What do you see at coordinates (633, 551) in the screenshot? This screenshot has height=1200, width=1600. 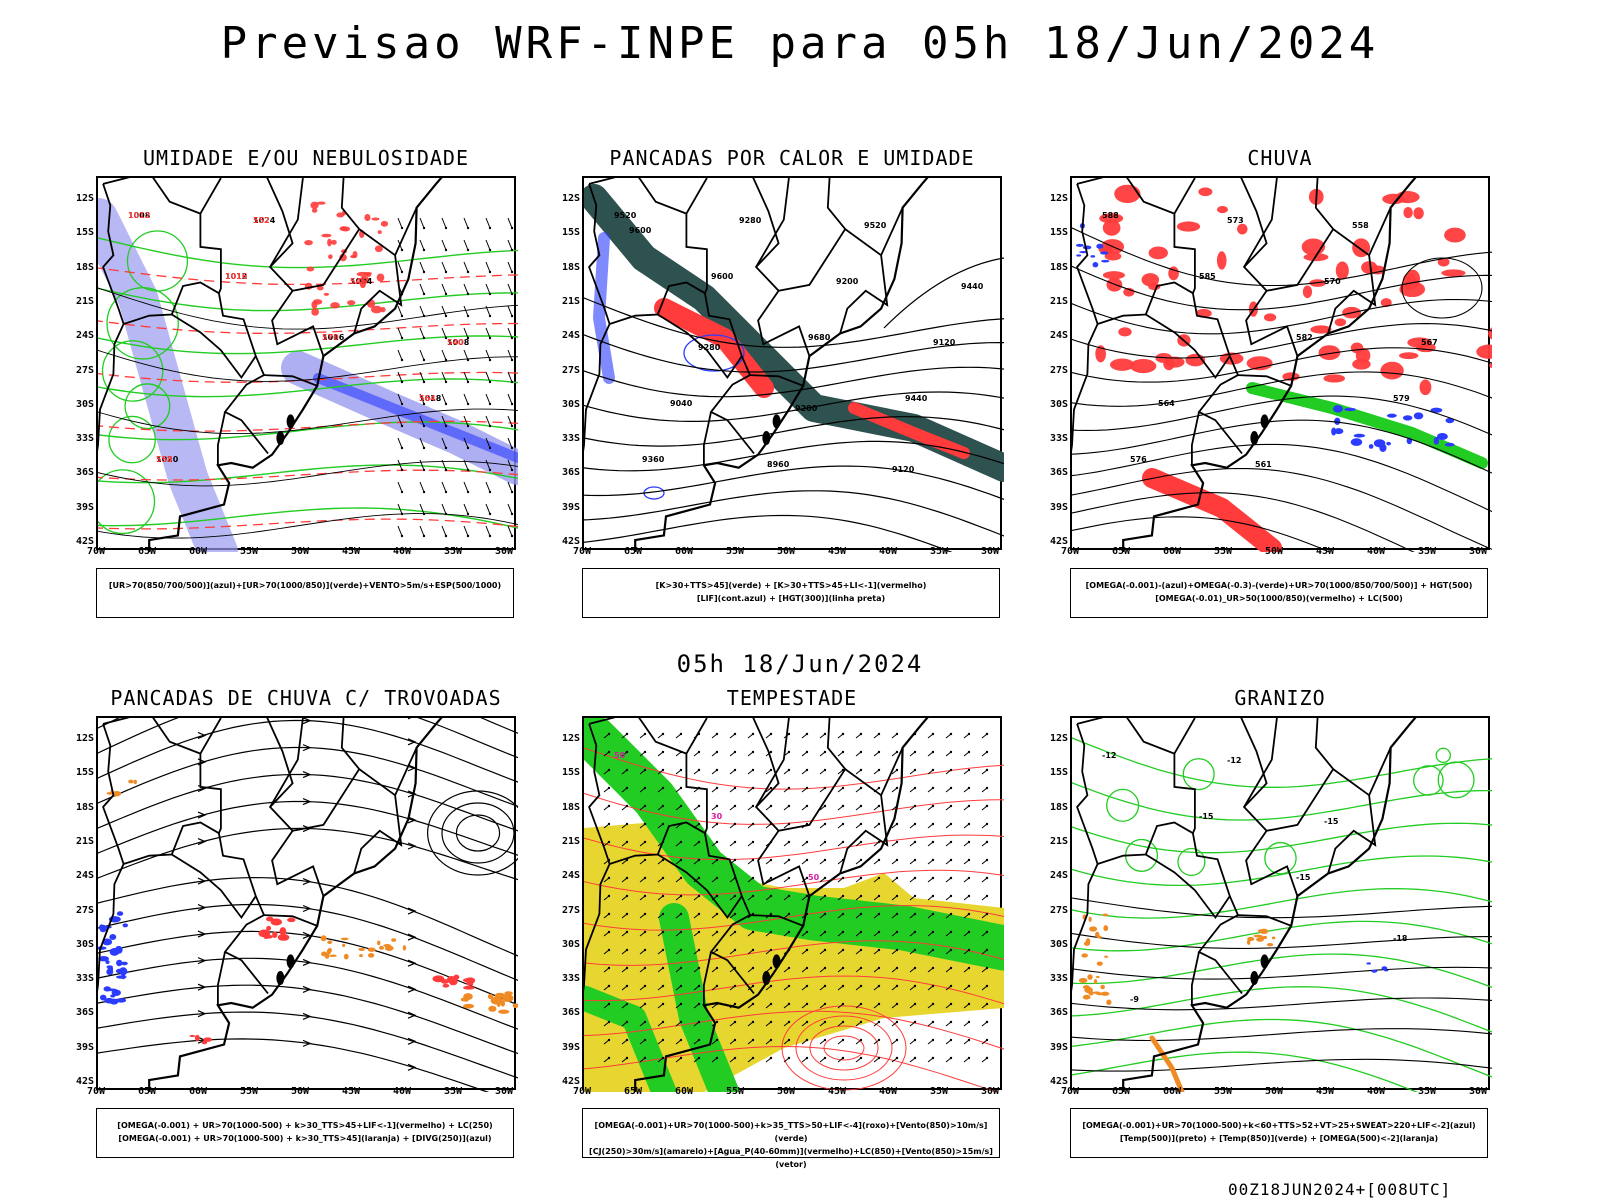 I see `longitude-label: 65W` at bounding box center [633, 551].